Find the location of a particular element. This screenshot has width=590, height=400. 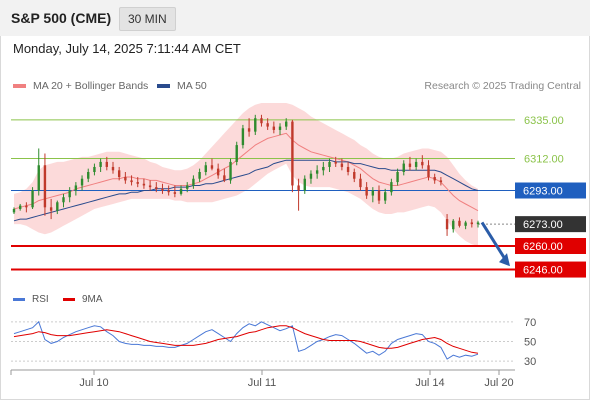

ma50-swatch is located at coordinates (163, 86).